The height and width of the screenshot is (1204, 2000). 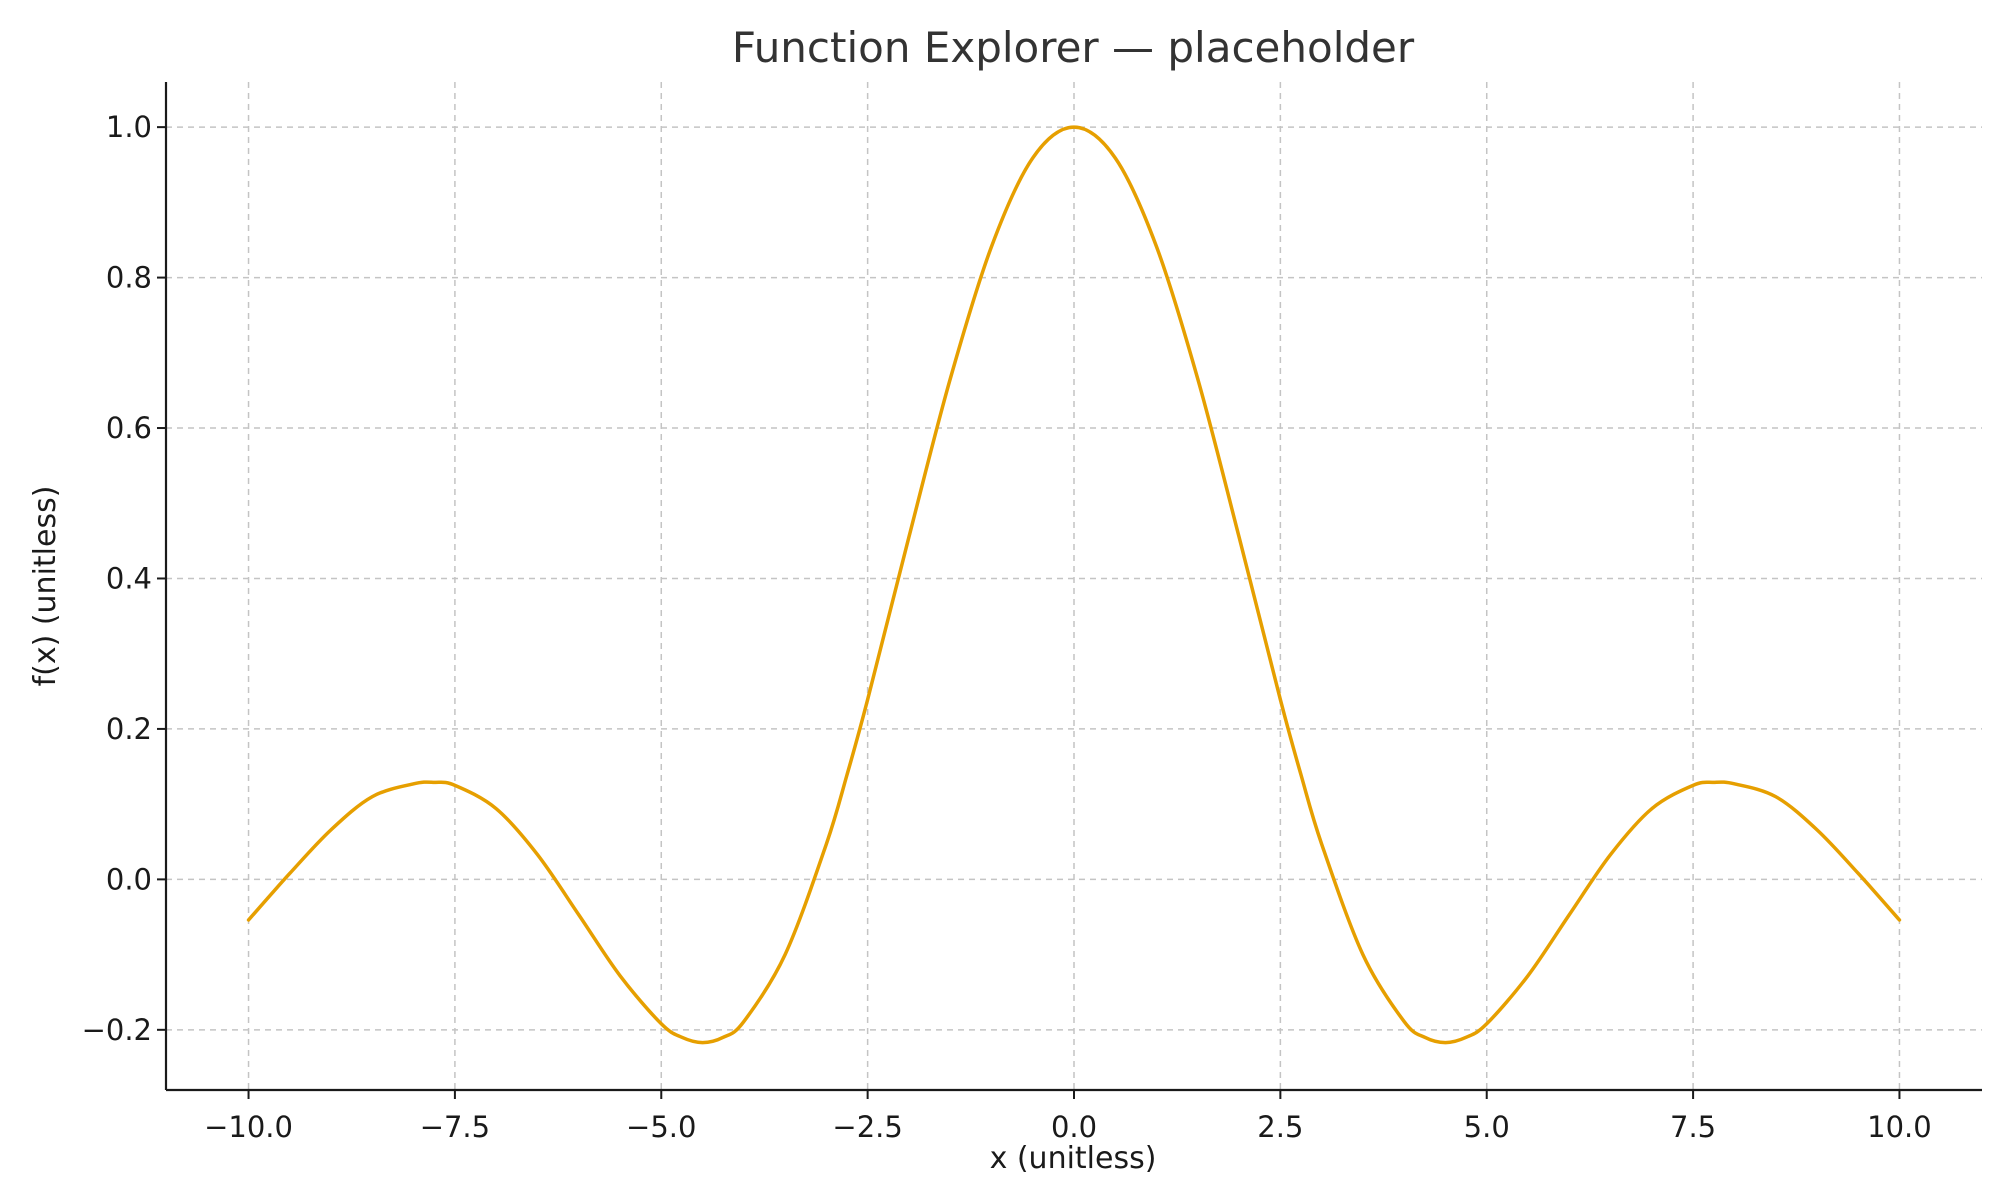 I want to click on x-tick-label: 0.0, so click(x=1074, y=1127).